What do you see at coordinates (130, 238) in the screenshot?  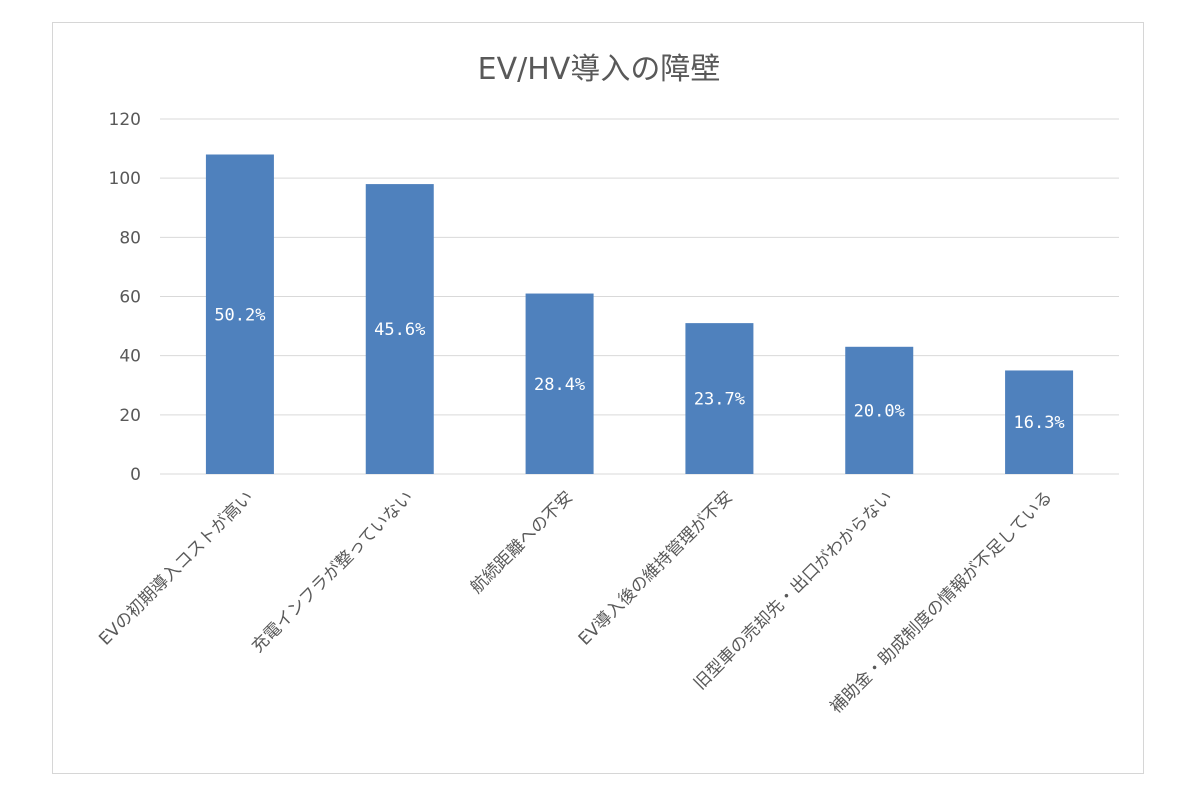 I see `y-tick-label: 80` at bounding box center [130, 238].